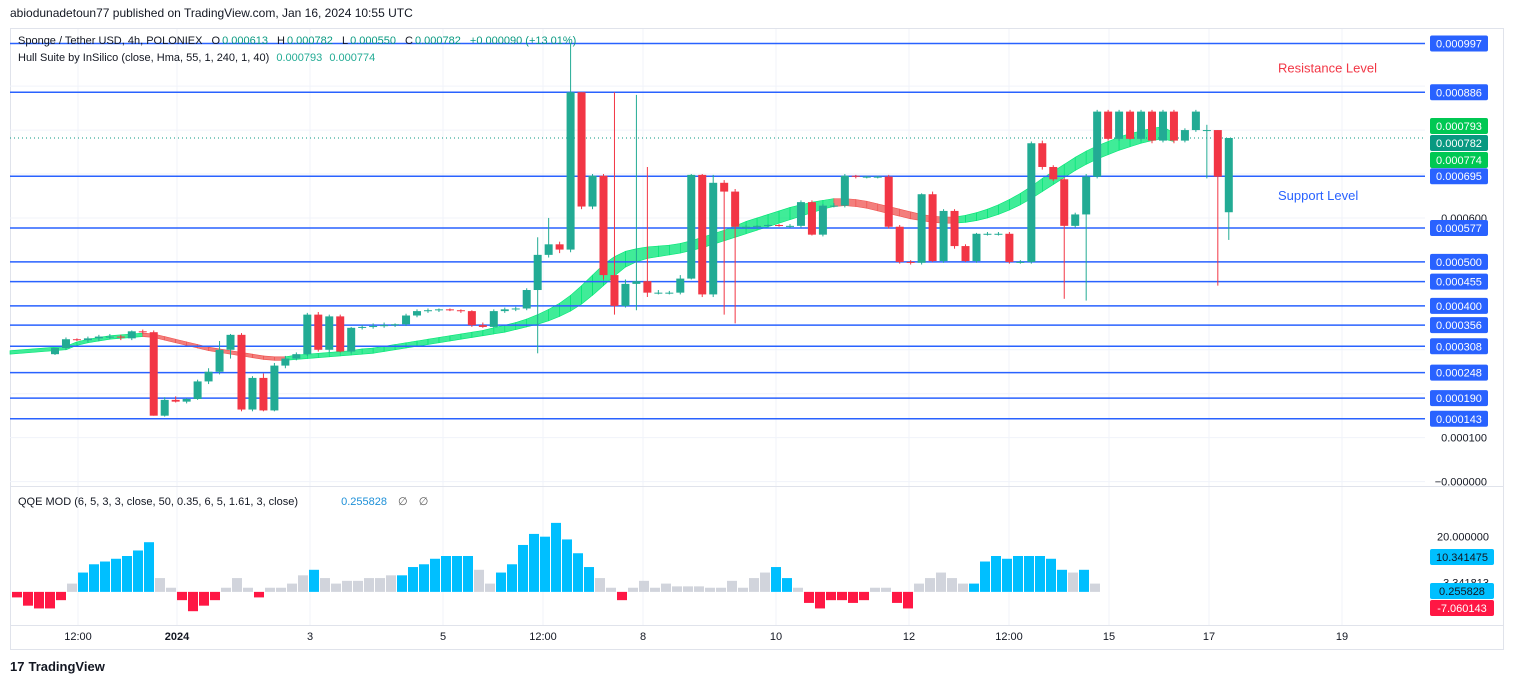  I want to click on level-tag: 0.000695, so click(1459, 177).